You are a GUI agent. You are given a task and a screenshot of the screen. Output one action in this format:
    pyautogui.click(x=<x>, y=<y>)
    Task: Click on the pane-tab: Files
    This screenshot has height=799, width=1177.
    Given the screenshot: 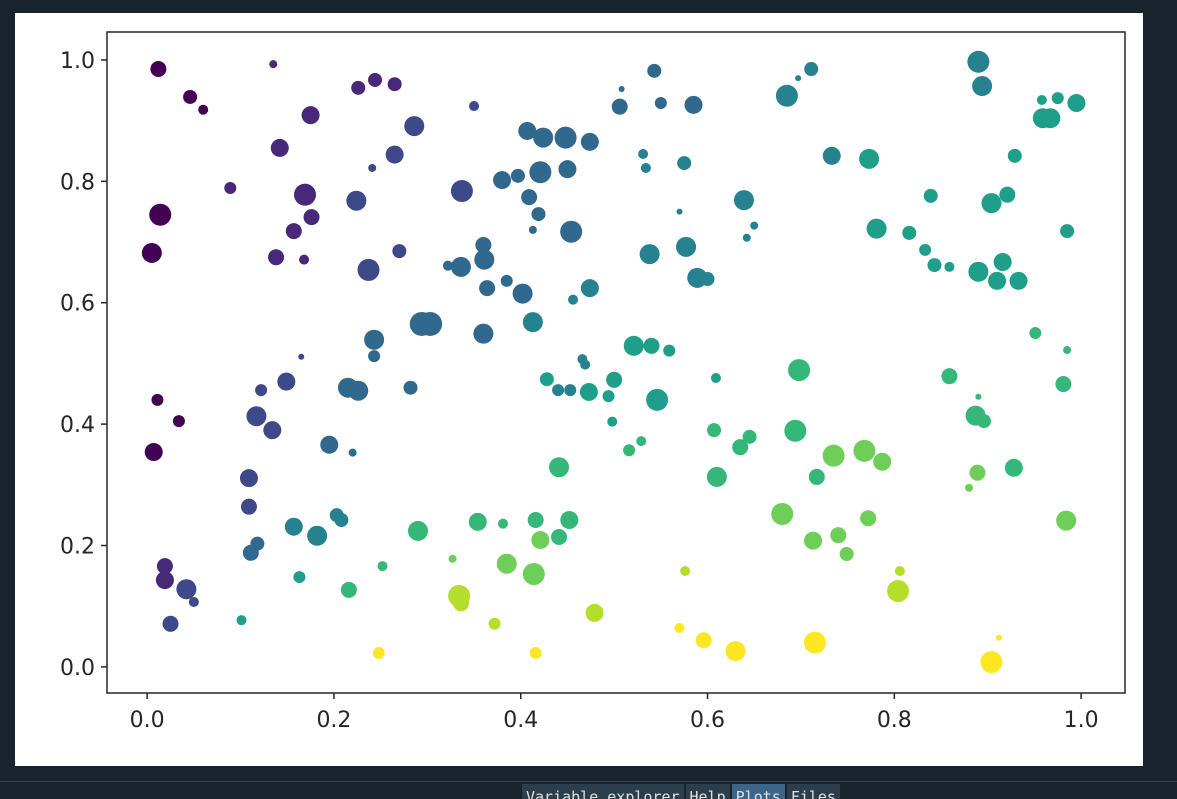 What is the action you would take?
    pyautogui.click(x=813, y=791)
    